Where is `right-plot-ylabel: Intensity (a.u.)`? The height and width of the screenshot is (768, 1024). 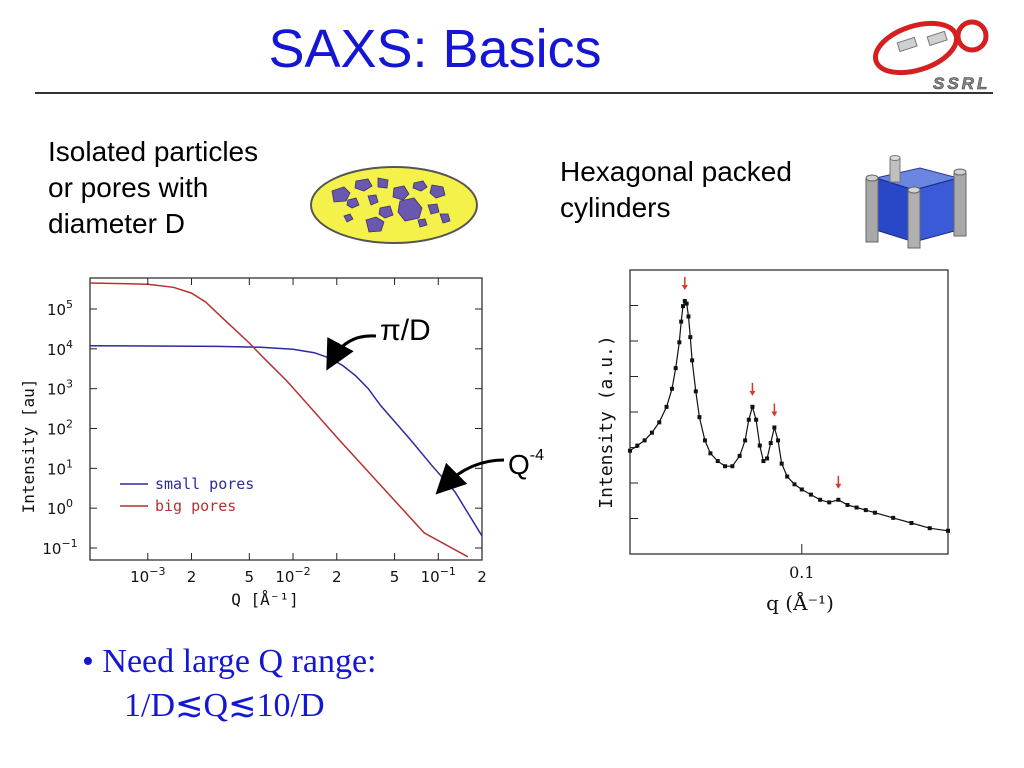 right-plot-ylabel: Intensity (a.u.) is located at coordinates (606, 421).